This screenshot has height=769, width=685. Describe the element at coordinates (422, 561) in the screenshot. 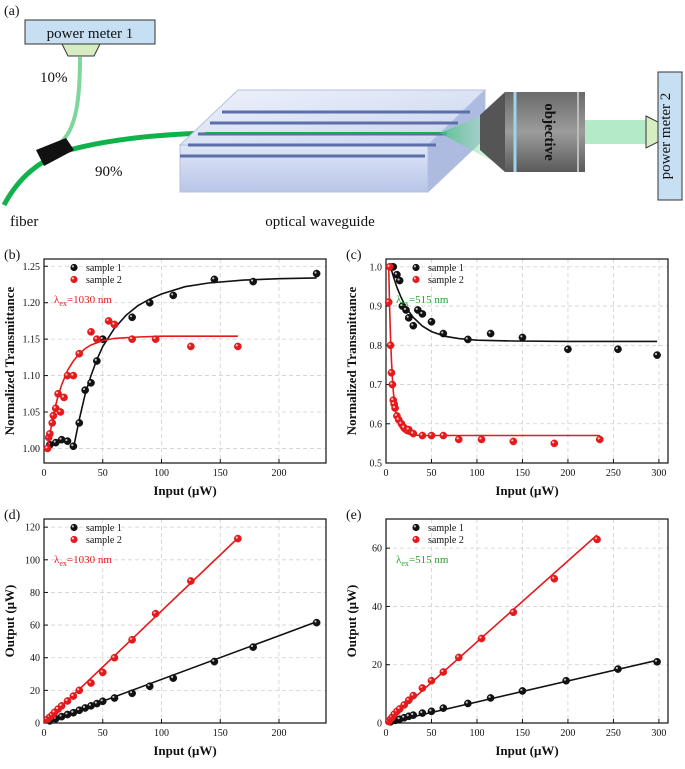

I see `wavelength-annotation: λex=515 nm` at that location.